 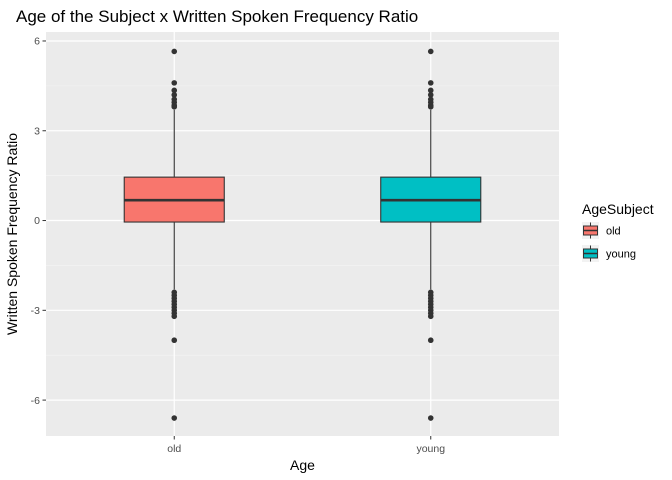 What do you see at coordinates (174, 449) in the screenshot?
I see `x-tick-label: old` at bounding box center [174, 449].